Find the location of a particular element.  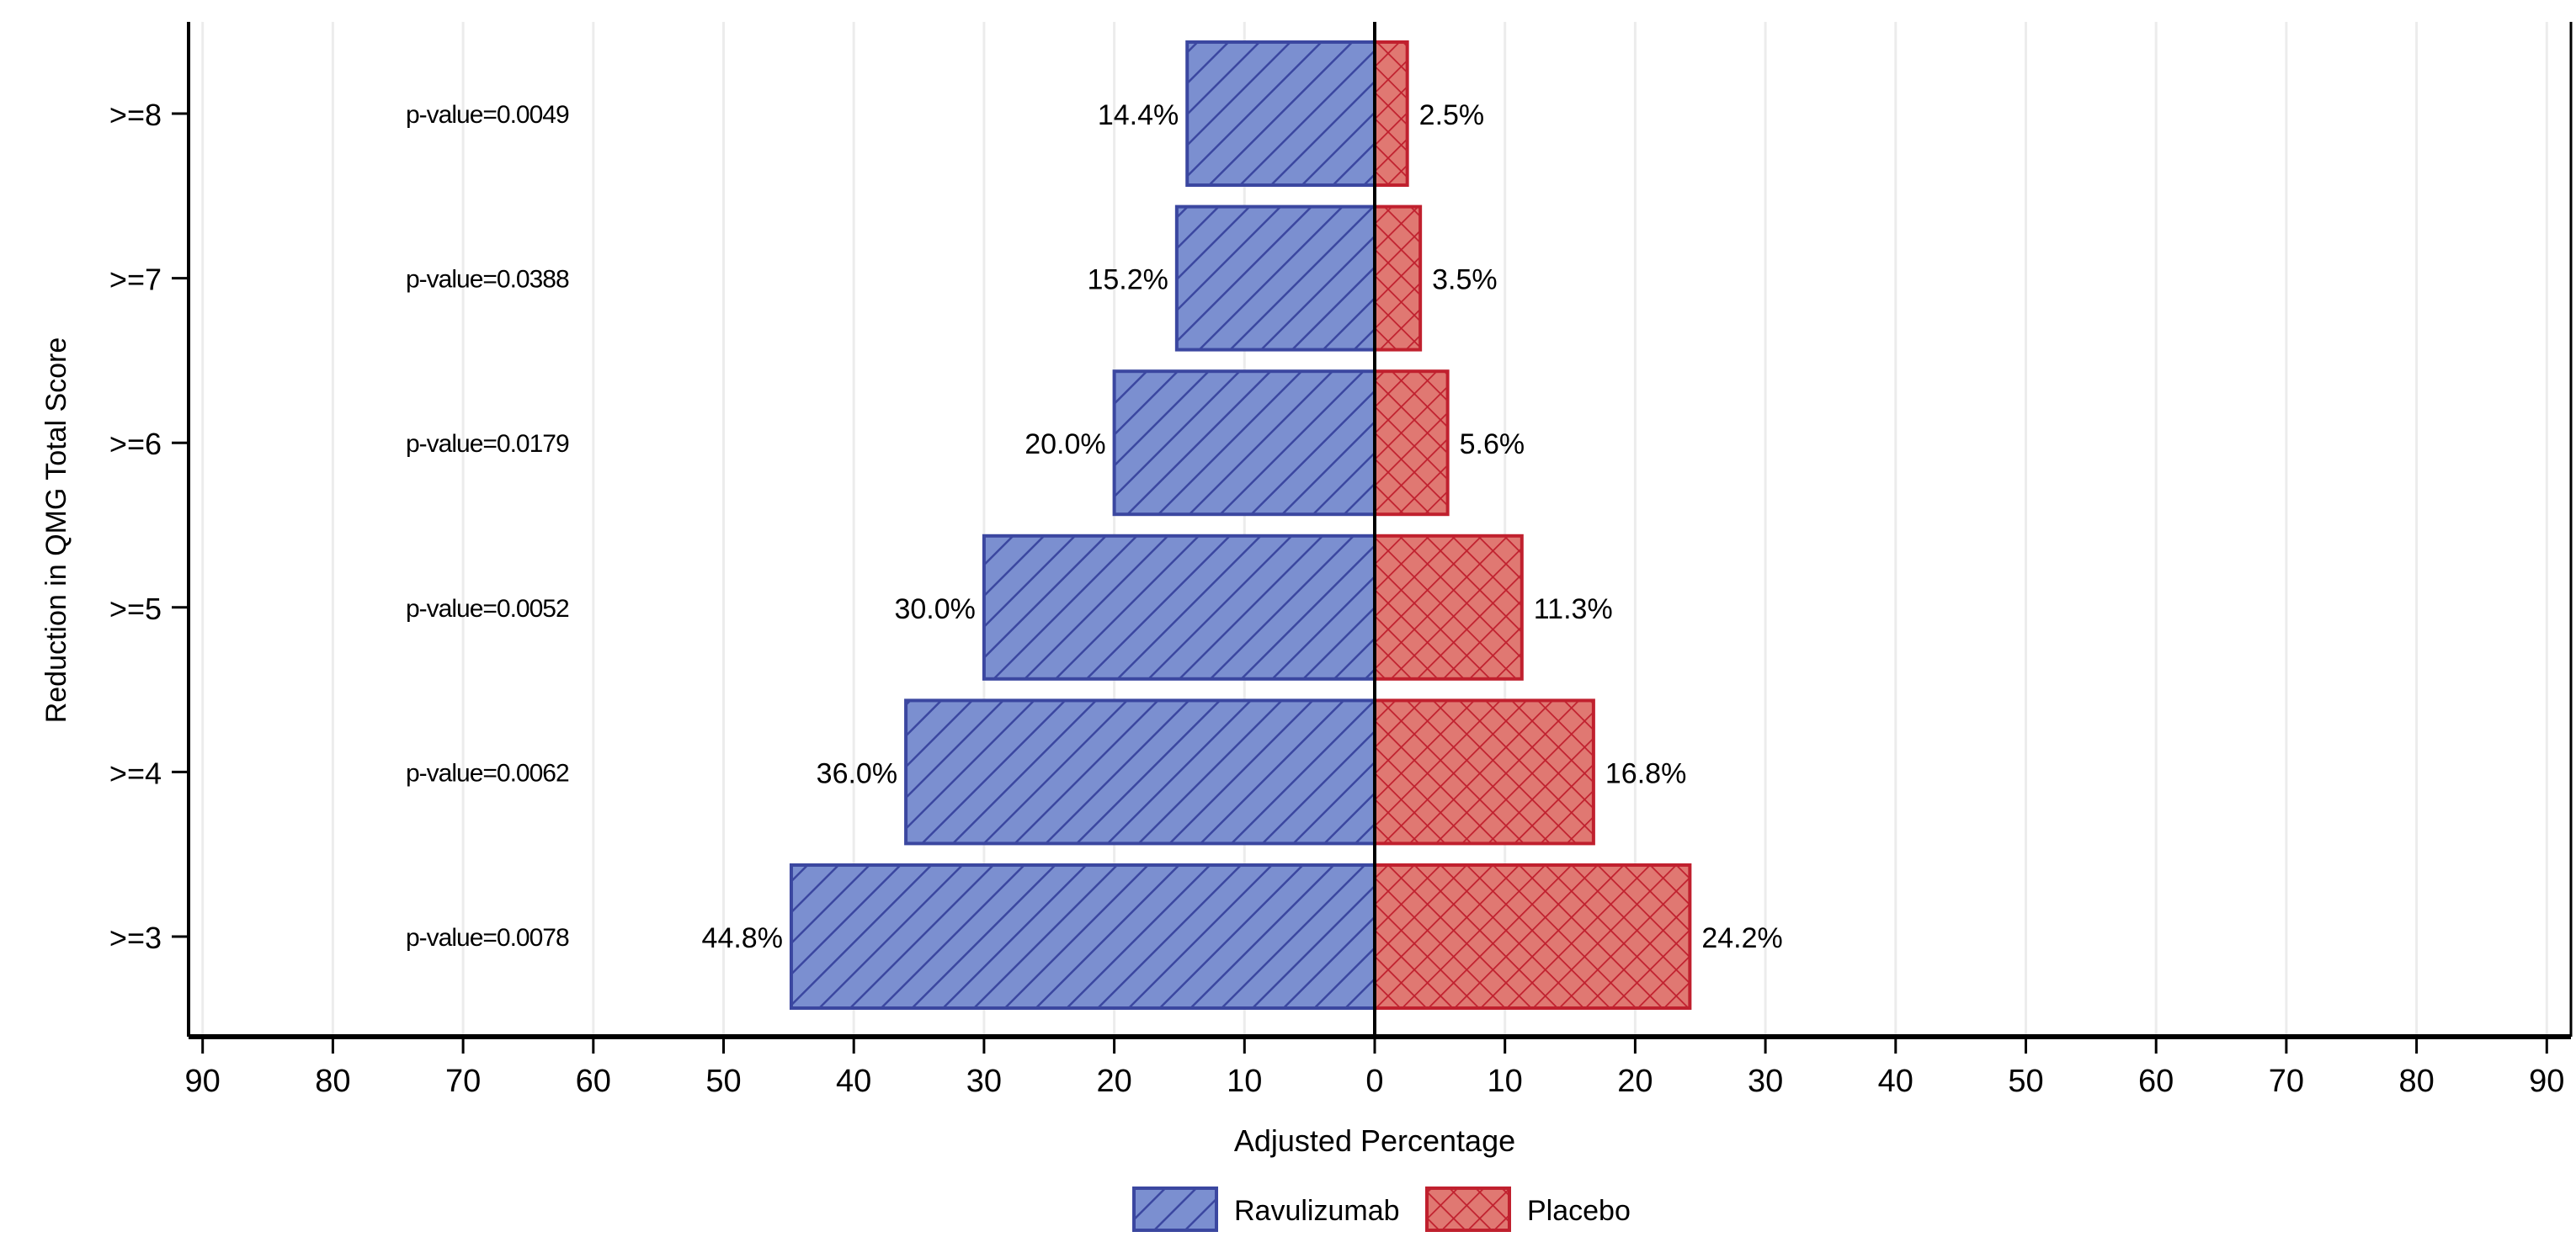

data-label-ravulizumab: 15.2% is located at coordinates (1128, 280).